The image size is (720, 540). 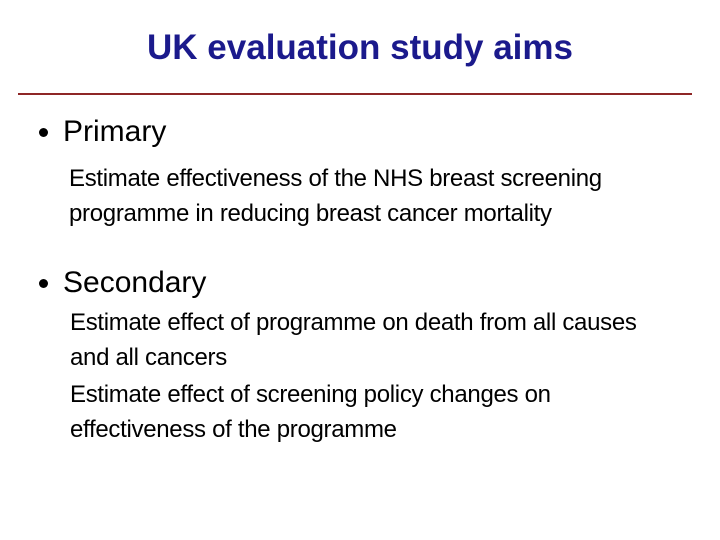 I want to click on body-text-line: effectiveness of the programme, so click(x=233, y=429).